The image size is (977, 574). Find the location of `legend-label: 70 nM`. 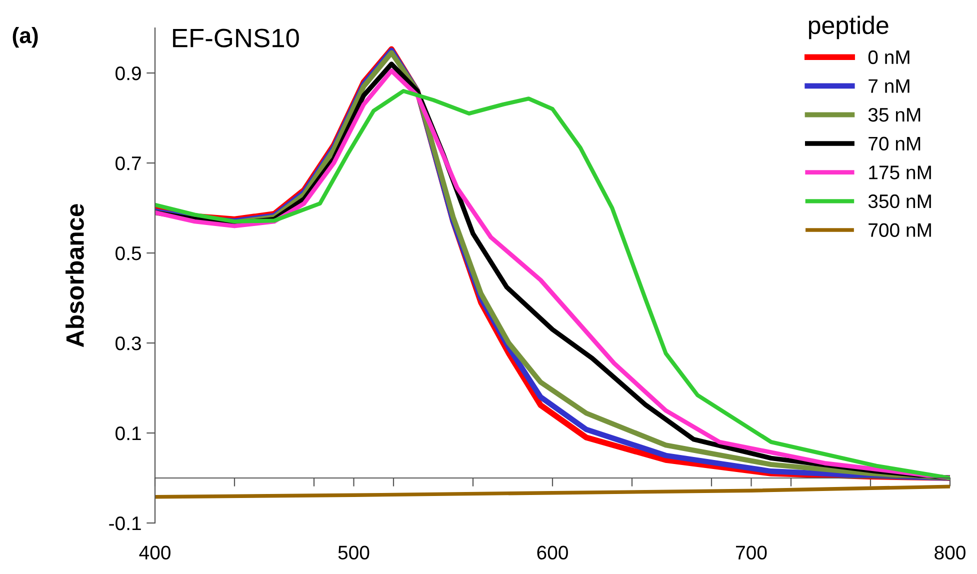

legend-label: 70 nM is located at coordinates (894, 143).